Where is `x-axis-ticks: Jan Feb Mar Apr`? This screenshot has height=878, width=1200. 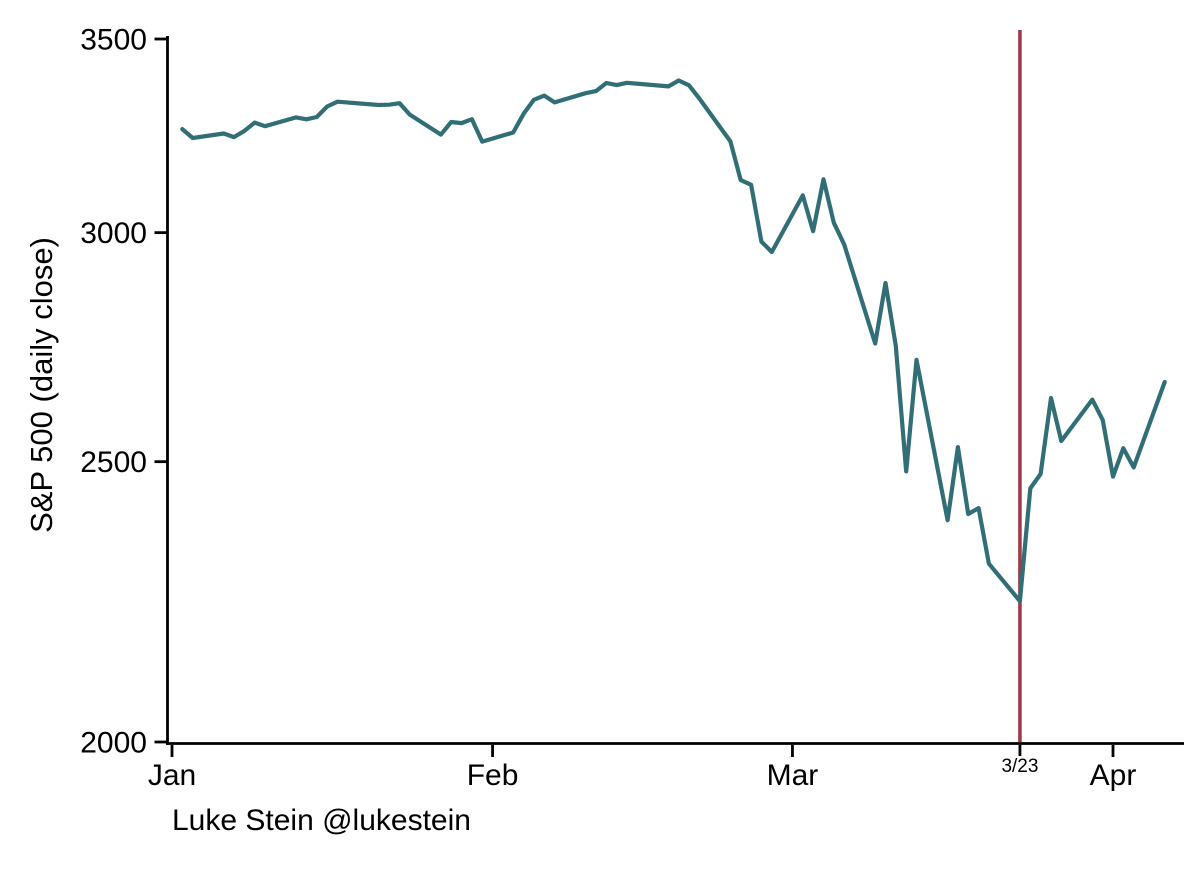
x-axis-ticks: Jan Feb Mar Apr is located at coordinates (642, 768).